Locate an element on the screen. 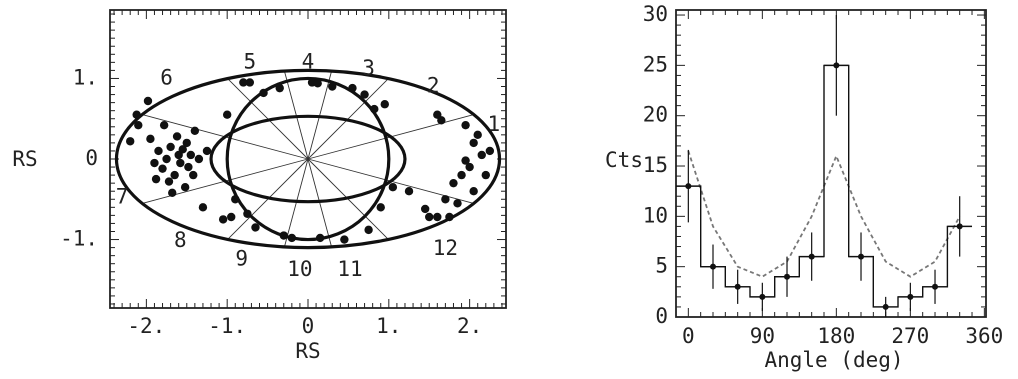 This screenshot has height=379, width=1018. right-y-tick-label: 0 is located at coordinates (661, 316).